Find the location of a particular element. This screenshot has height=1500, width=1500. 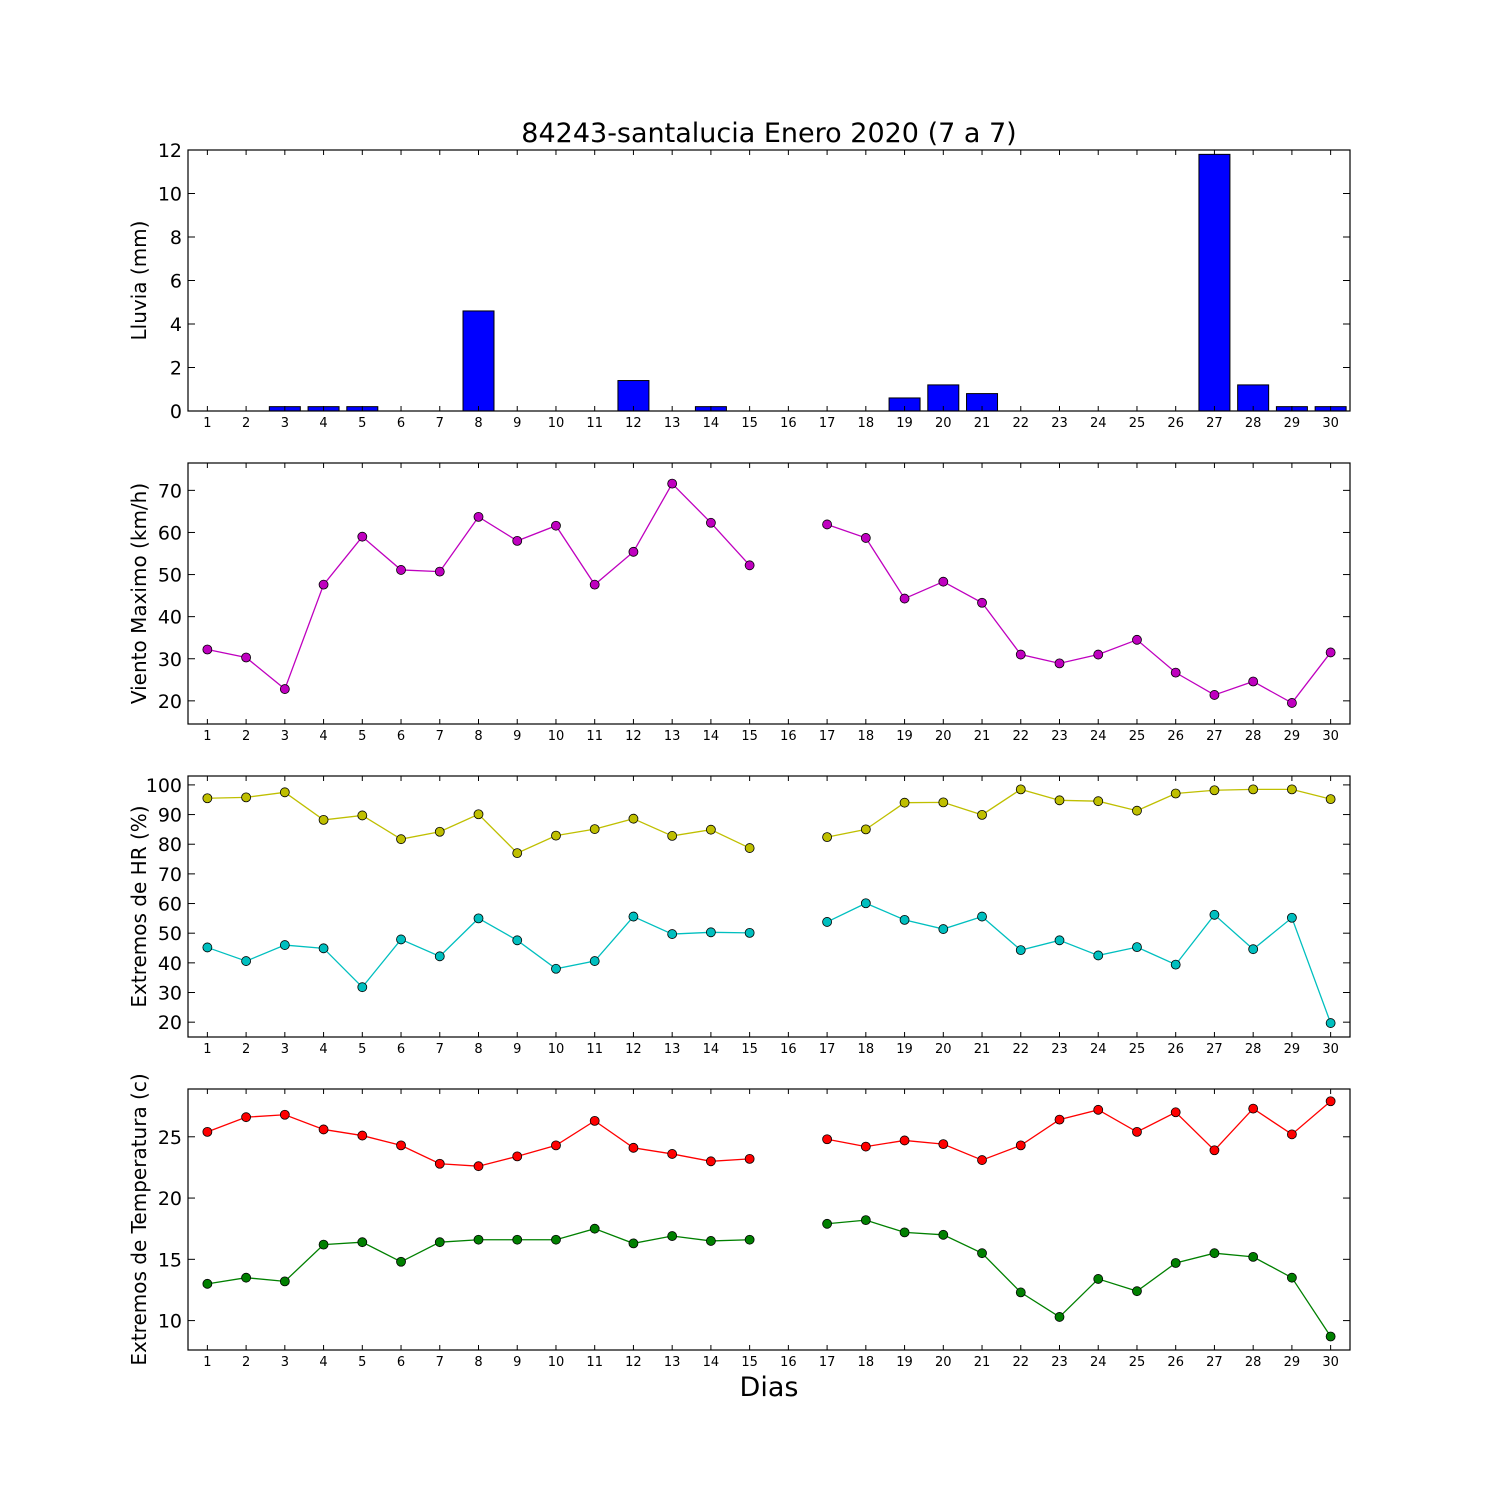

x-tick-label-20: 20 is located at coordinates (943, 736).